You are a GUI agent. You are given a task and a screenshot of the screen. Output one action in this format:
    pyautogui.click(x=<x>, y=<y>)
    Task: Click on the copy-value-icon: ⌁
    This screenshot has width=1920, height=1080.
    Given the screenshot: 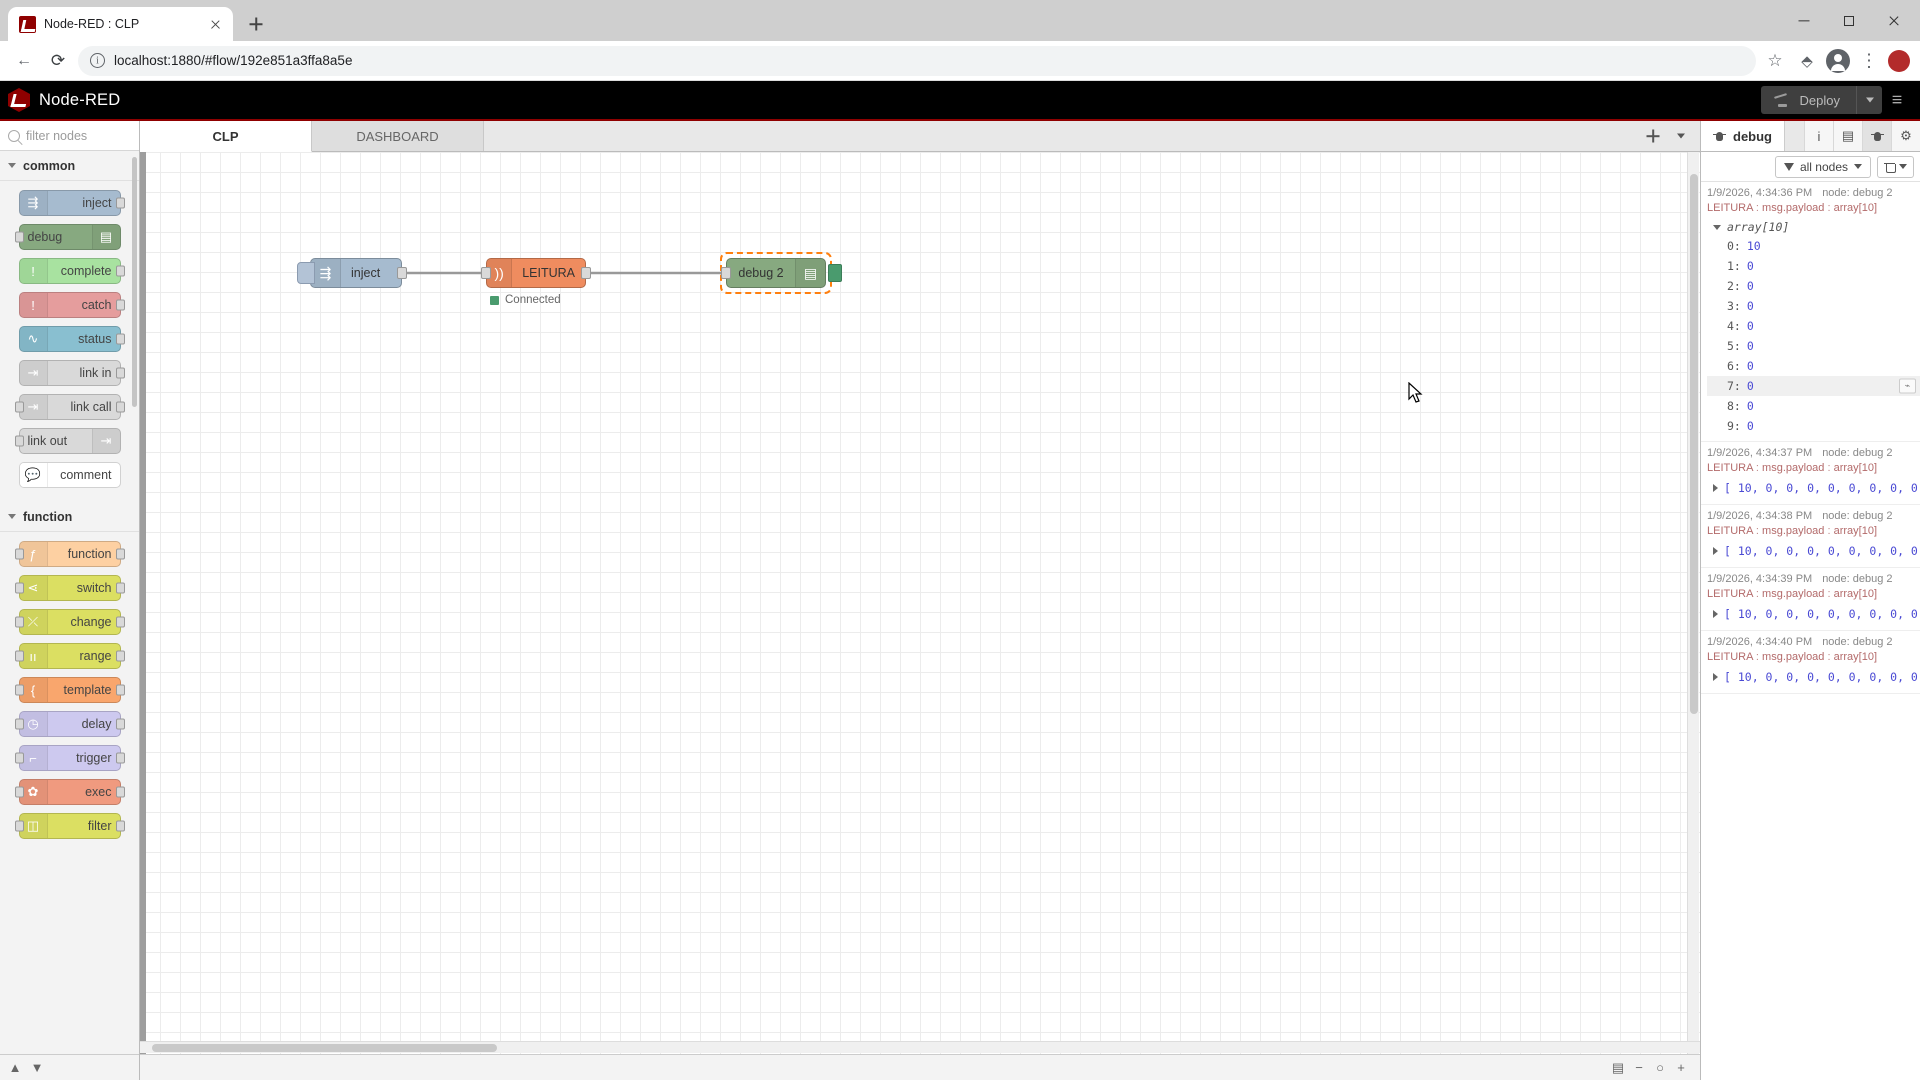 What is the action you would take?
    pyautogui.click(x=1907, y=386)
    